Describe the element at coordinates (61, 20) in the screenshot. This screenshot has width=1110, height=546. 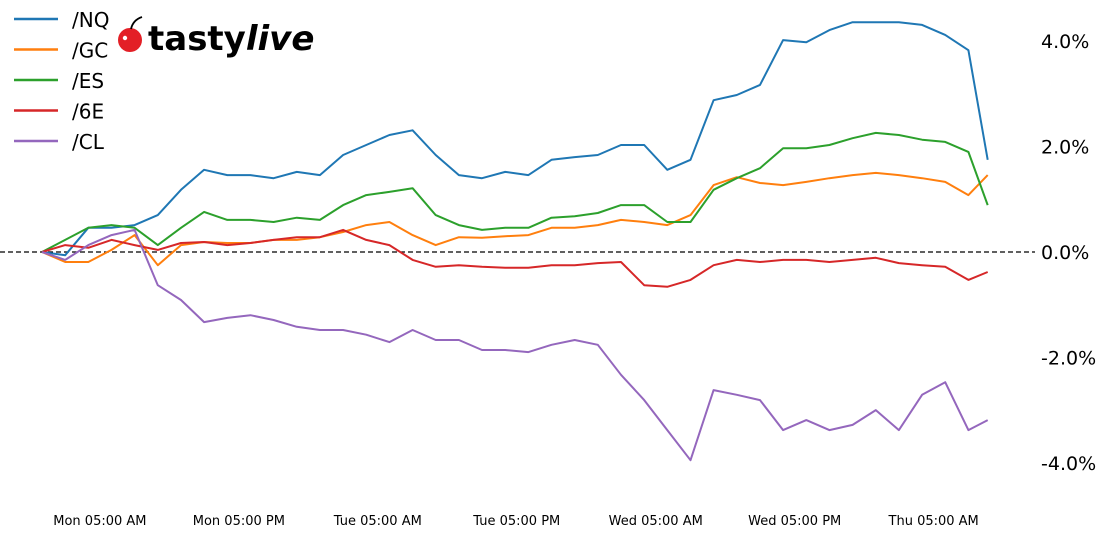
I see `legend-entry: /NQ` at that location.